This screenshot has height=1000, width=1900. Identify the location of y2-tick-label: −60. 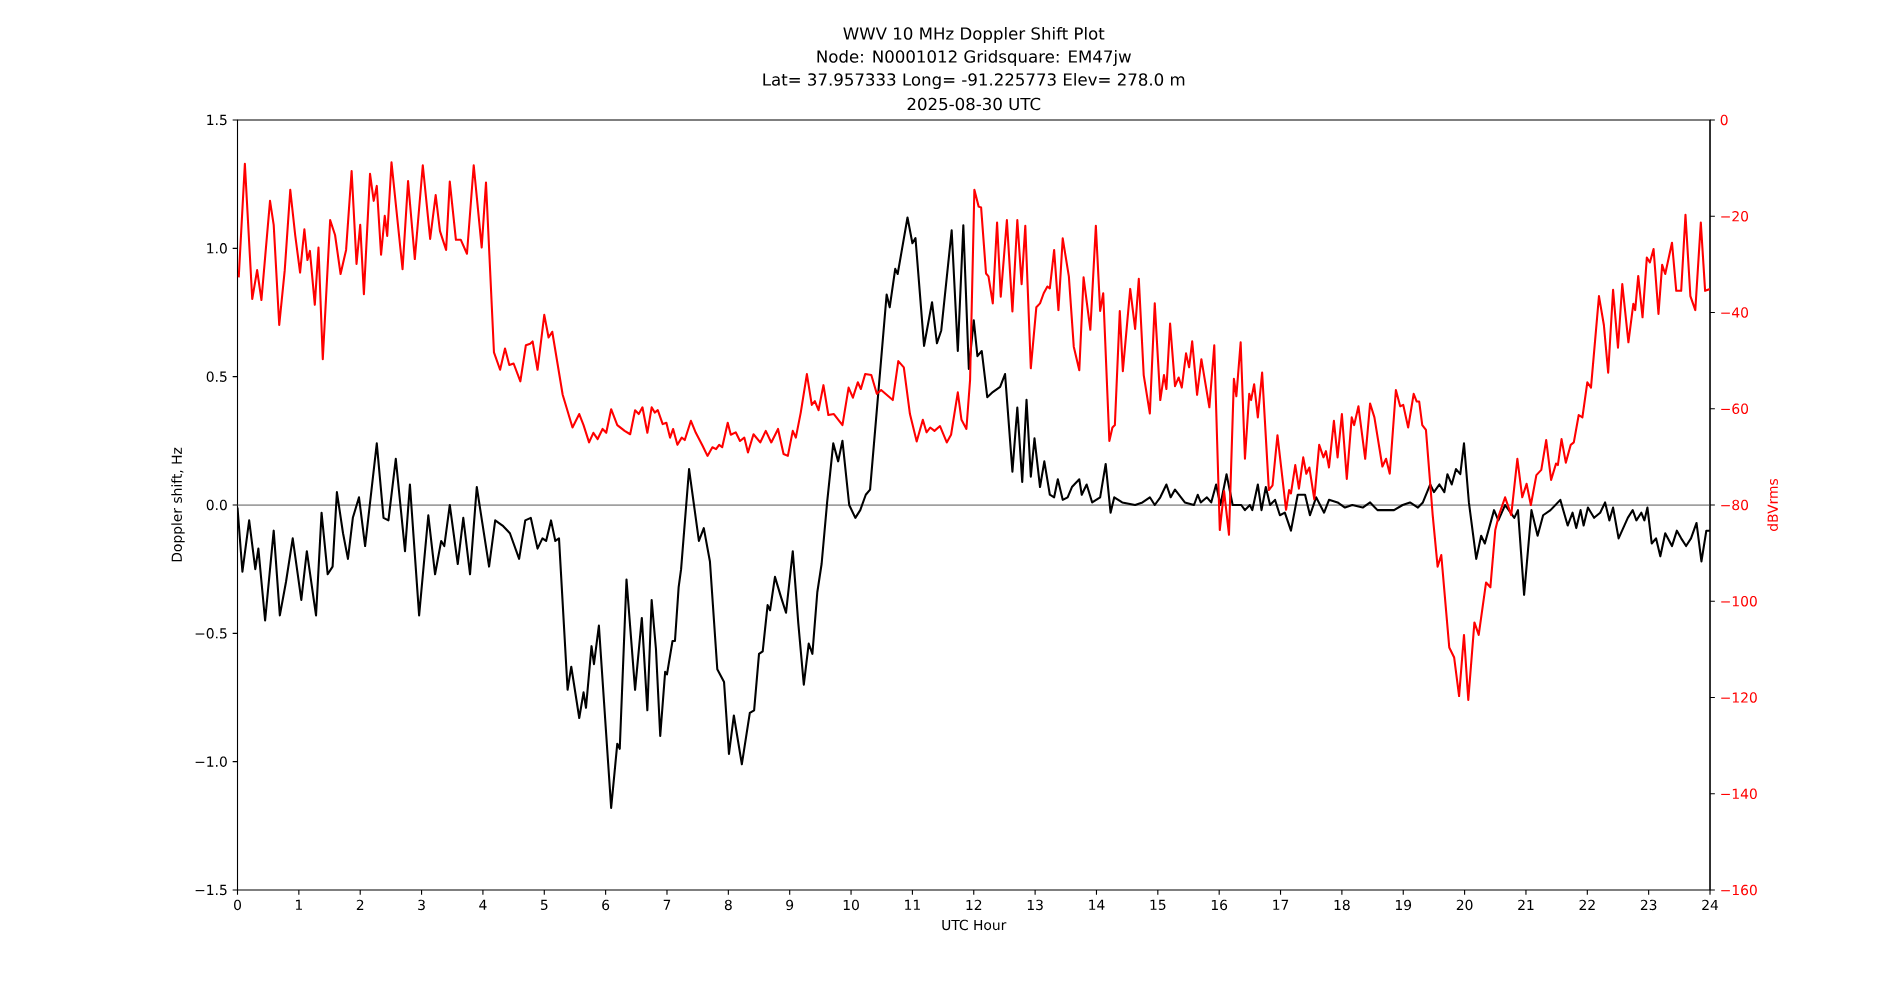
(1735, 408).